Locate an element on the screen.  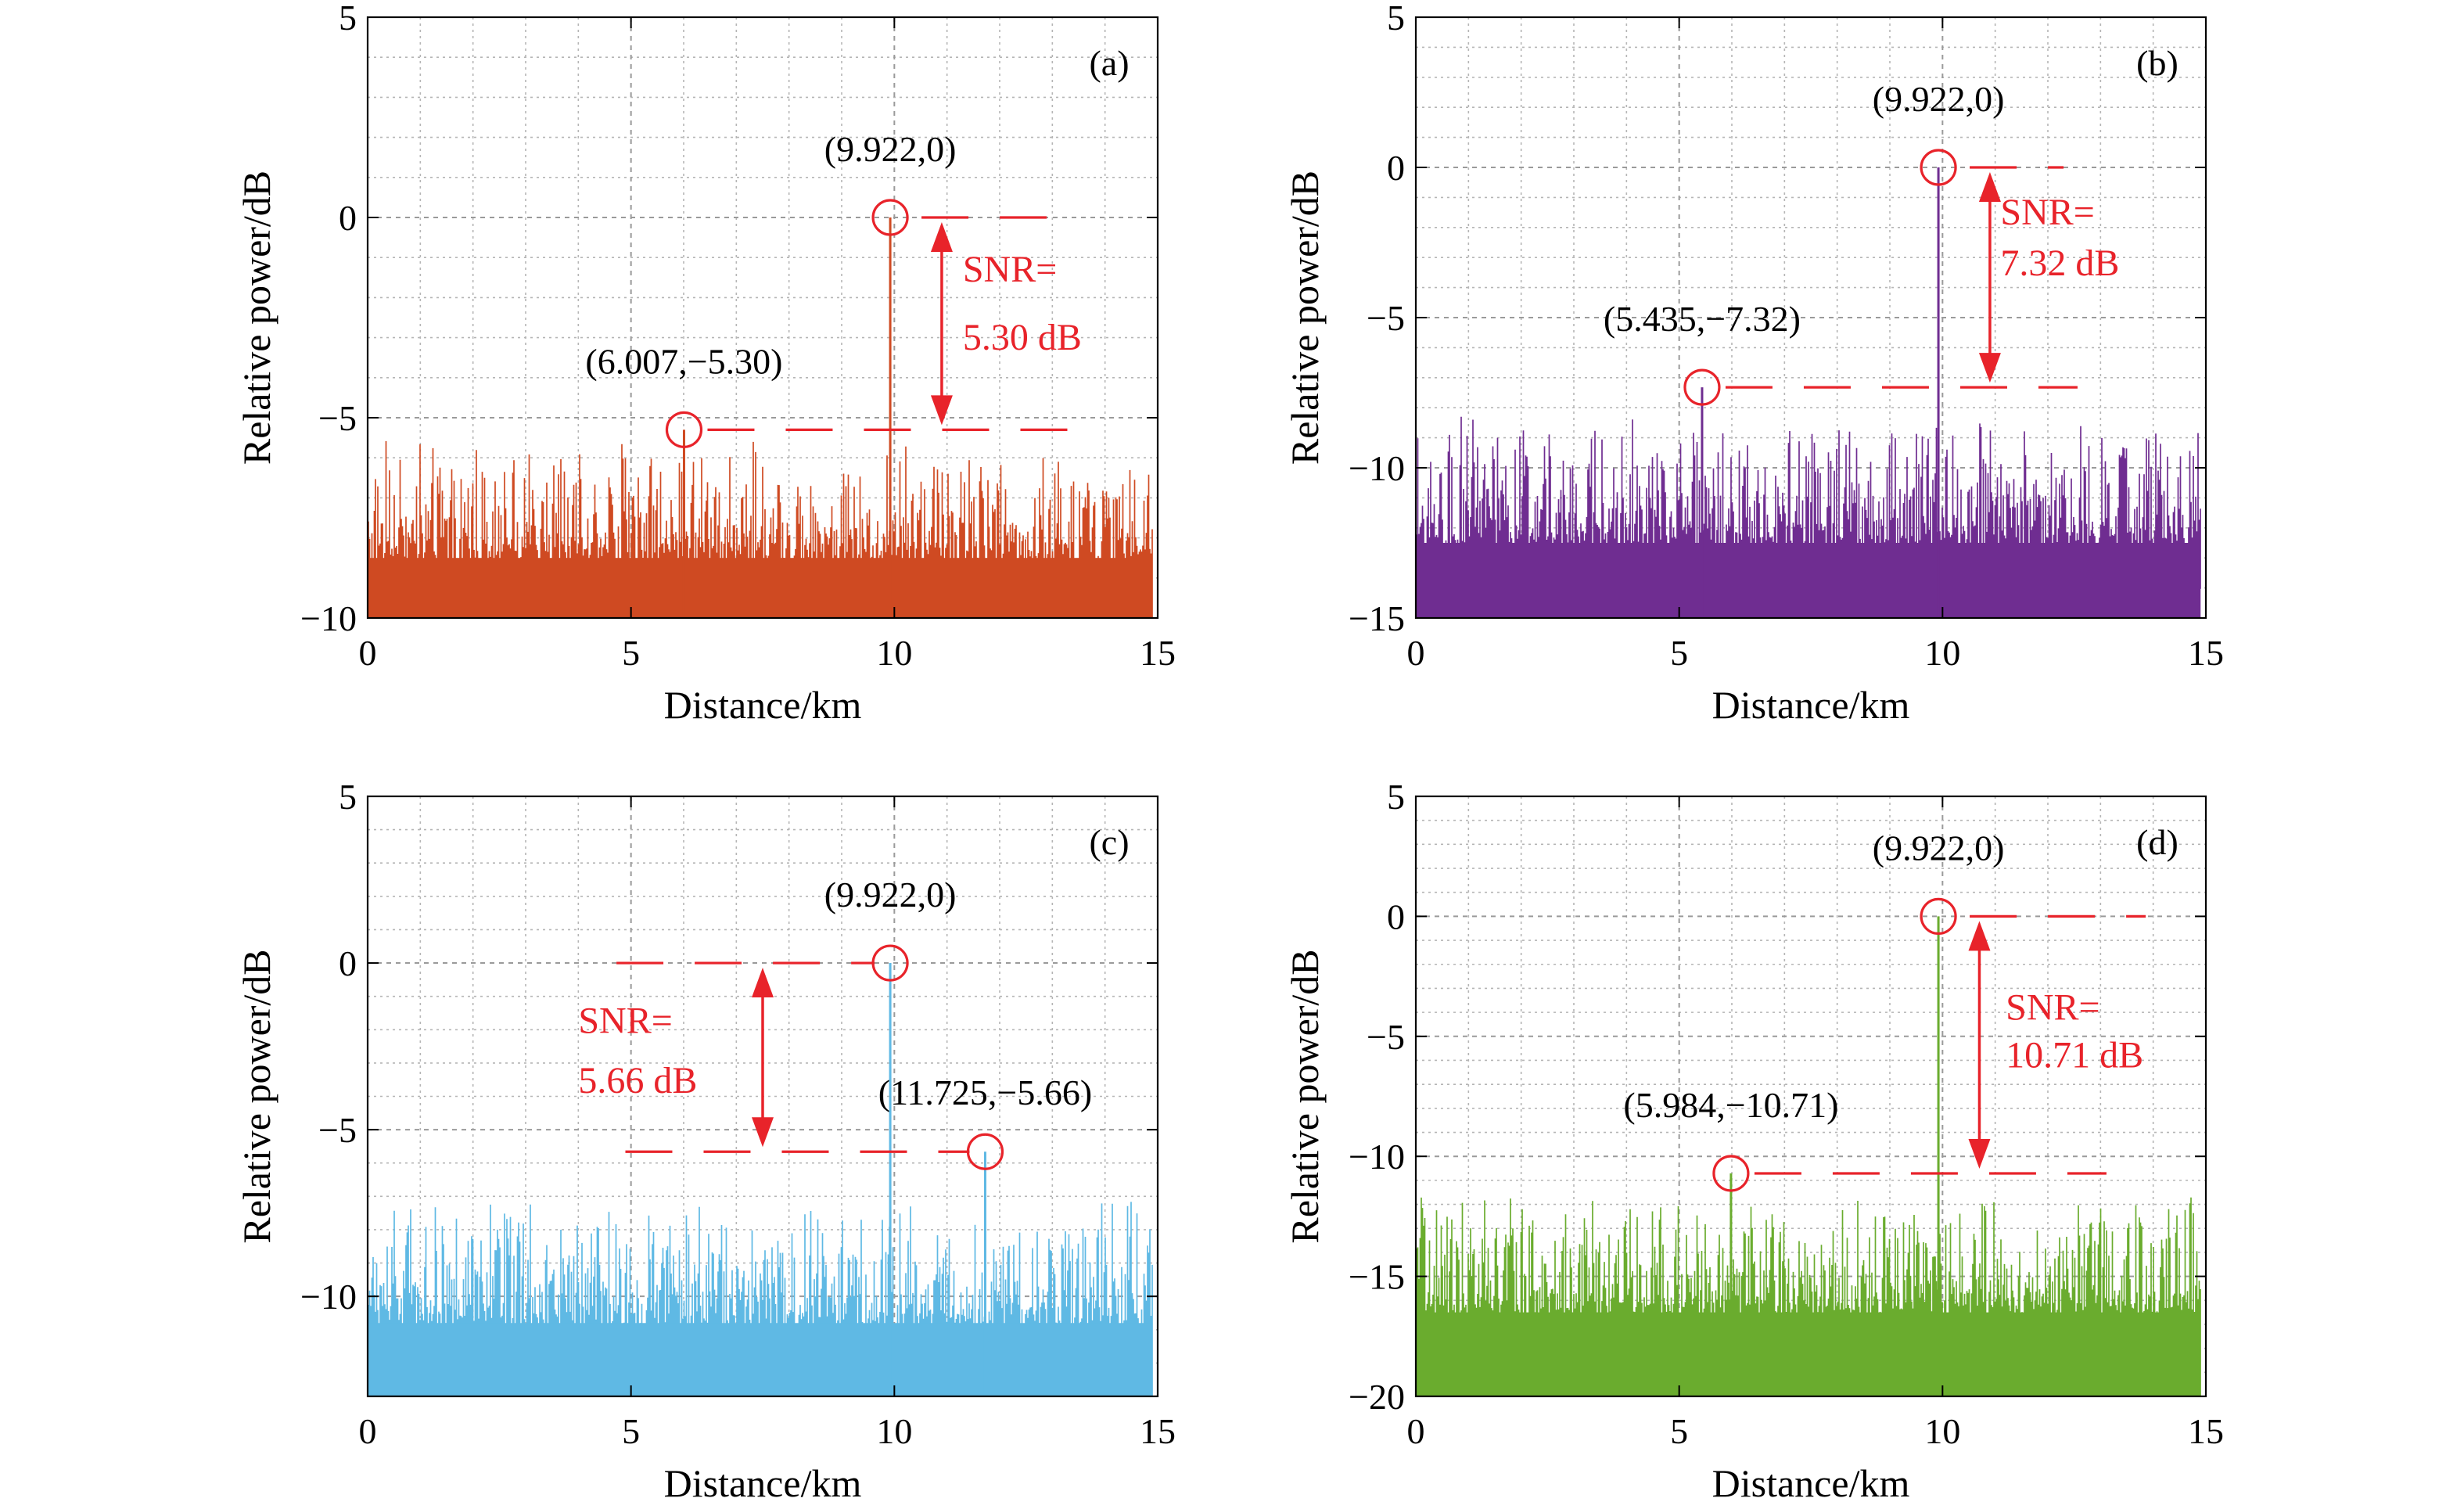
panel-label: (d) is located at coordinates (2157, 842).